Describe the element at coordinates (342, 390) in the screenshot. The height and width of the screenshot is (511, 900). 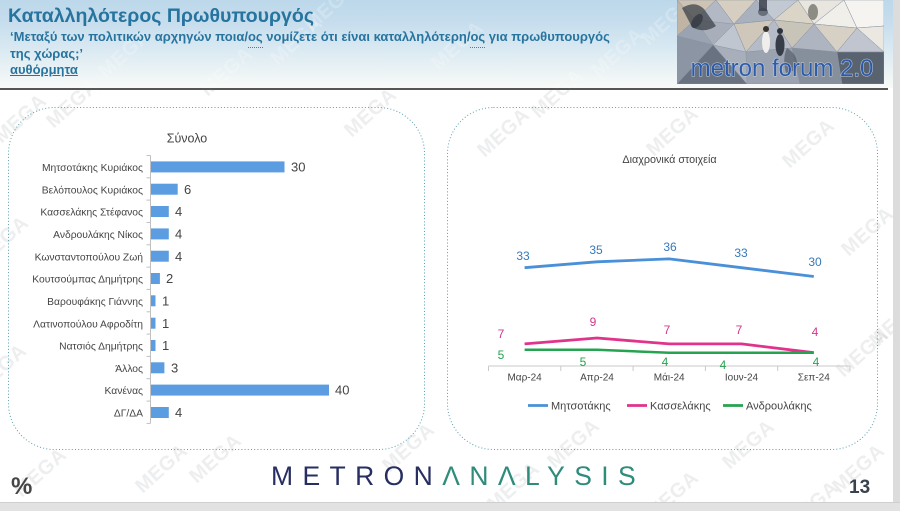
I see `svg-text: 40` at that location.